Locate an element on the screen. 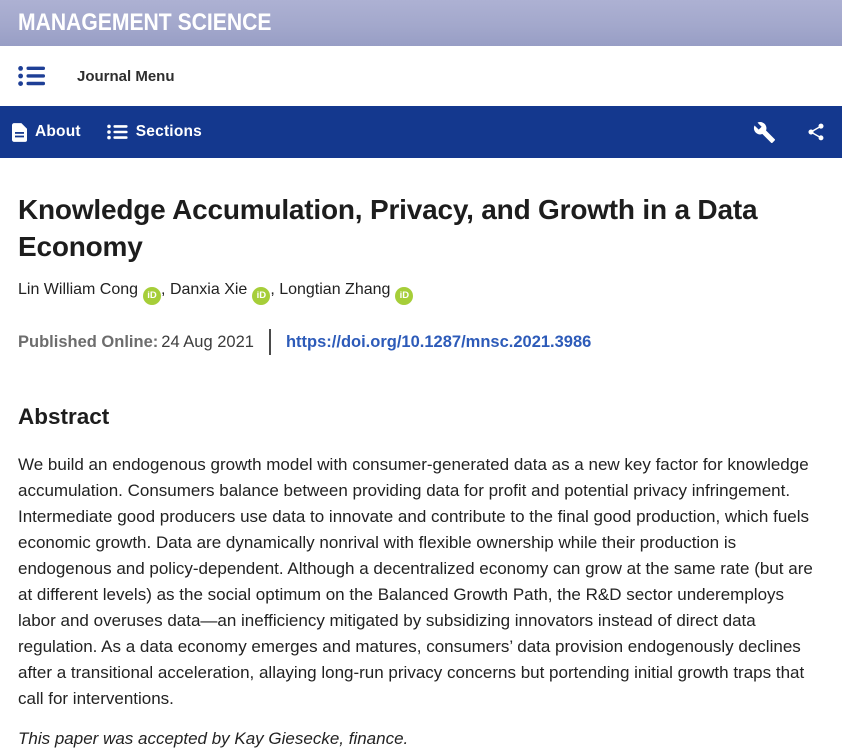  author-name: Lin William Cong is located at coordinates (78, 289).